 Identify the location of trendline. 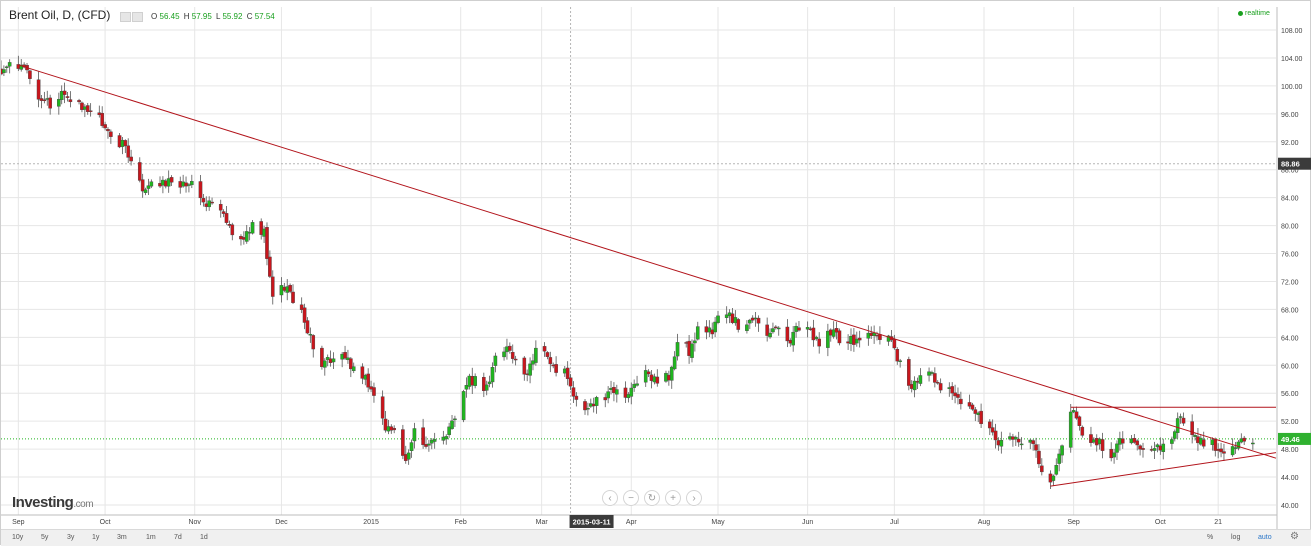
(1163, 469).